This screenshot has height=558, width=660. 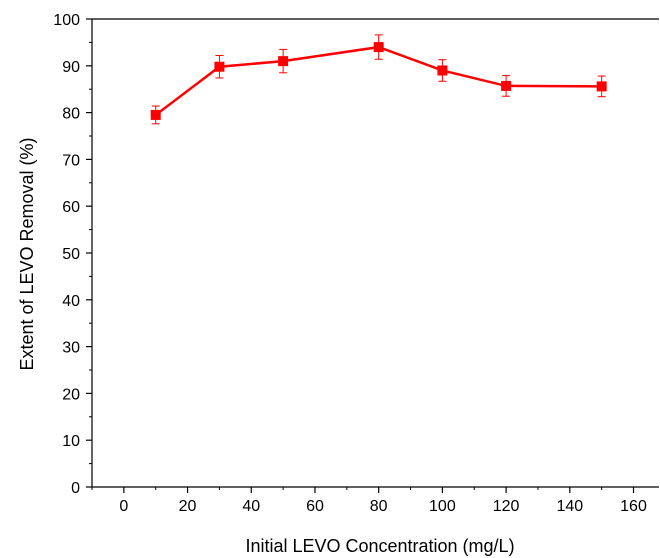 What do you see at coordinates (442, 506) in the screenshot?
I see `x-tick-label: 100` at bounding box center [442, 506].